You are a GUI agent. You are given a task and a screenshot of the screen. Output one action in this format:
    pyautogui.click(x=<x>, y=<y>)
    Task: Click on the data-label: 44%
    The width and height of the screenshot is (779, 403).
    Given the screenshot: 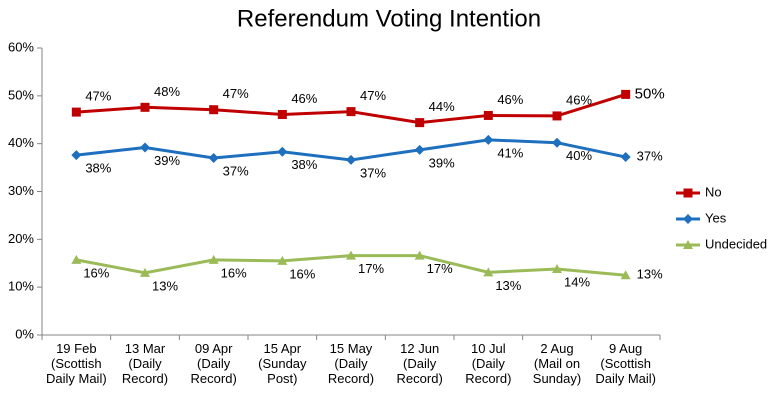 What is the action you would take?
    pyautogui.click(x=442, y=106)
    